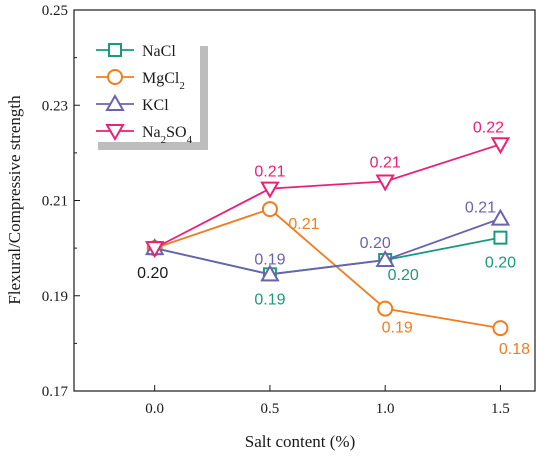  Describe the element at coordinates (154, 409) in the screenshot. I see `x-tick-label: 0.0` at that location.